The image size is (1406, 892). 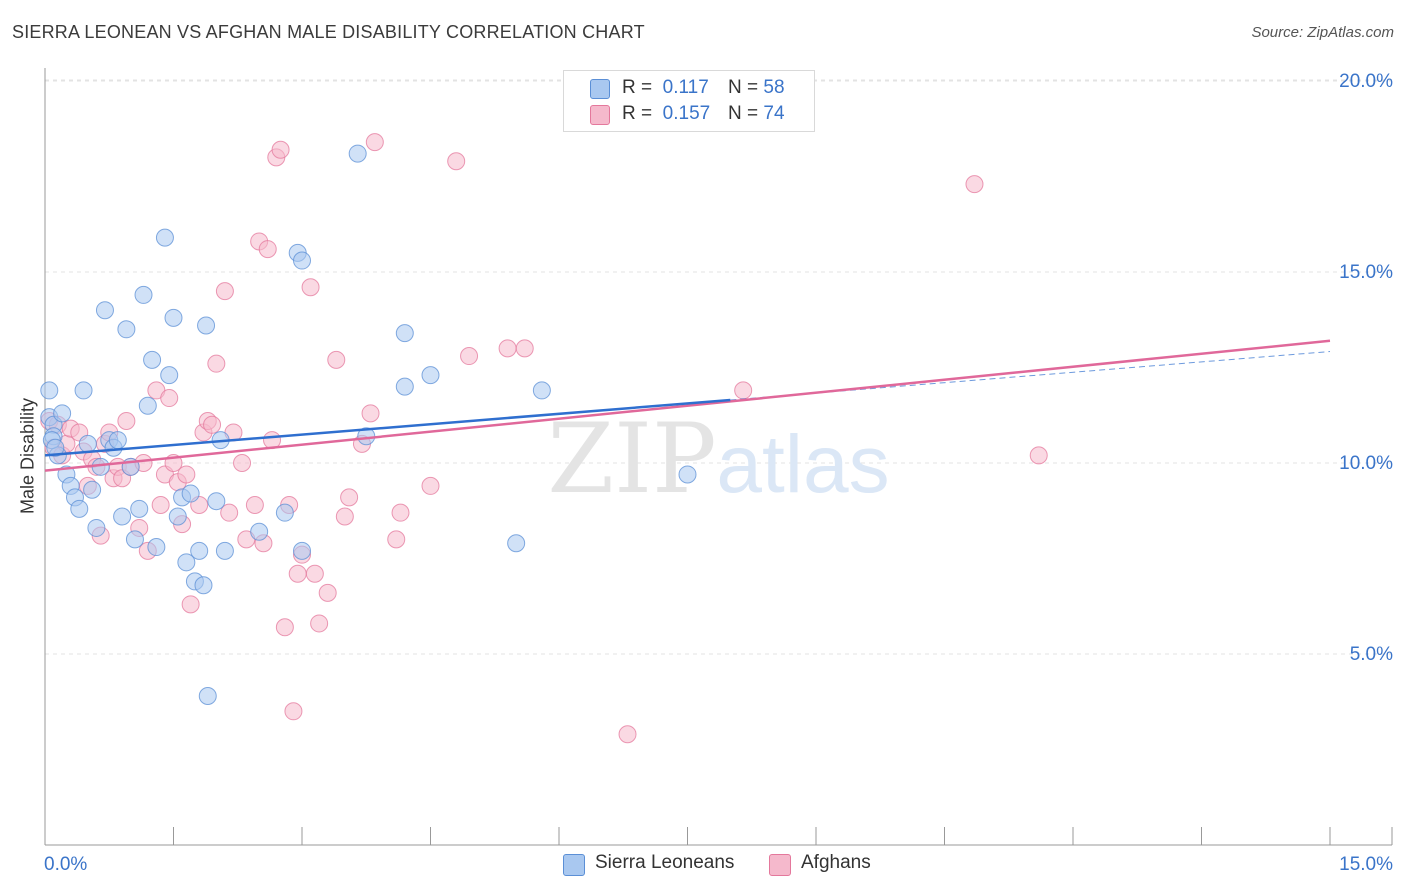 I want to click on watermark-zip: ZIP, so click(x=631, y=459).